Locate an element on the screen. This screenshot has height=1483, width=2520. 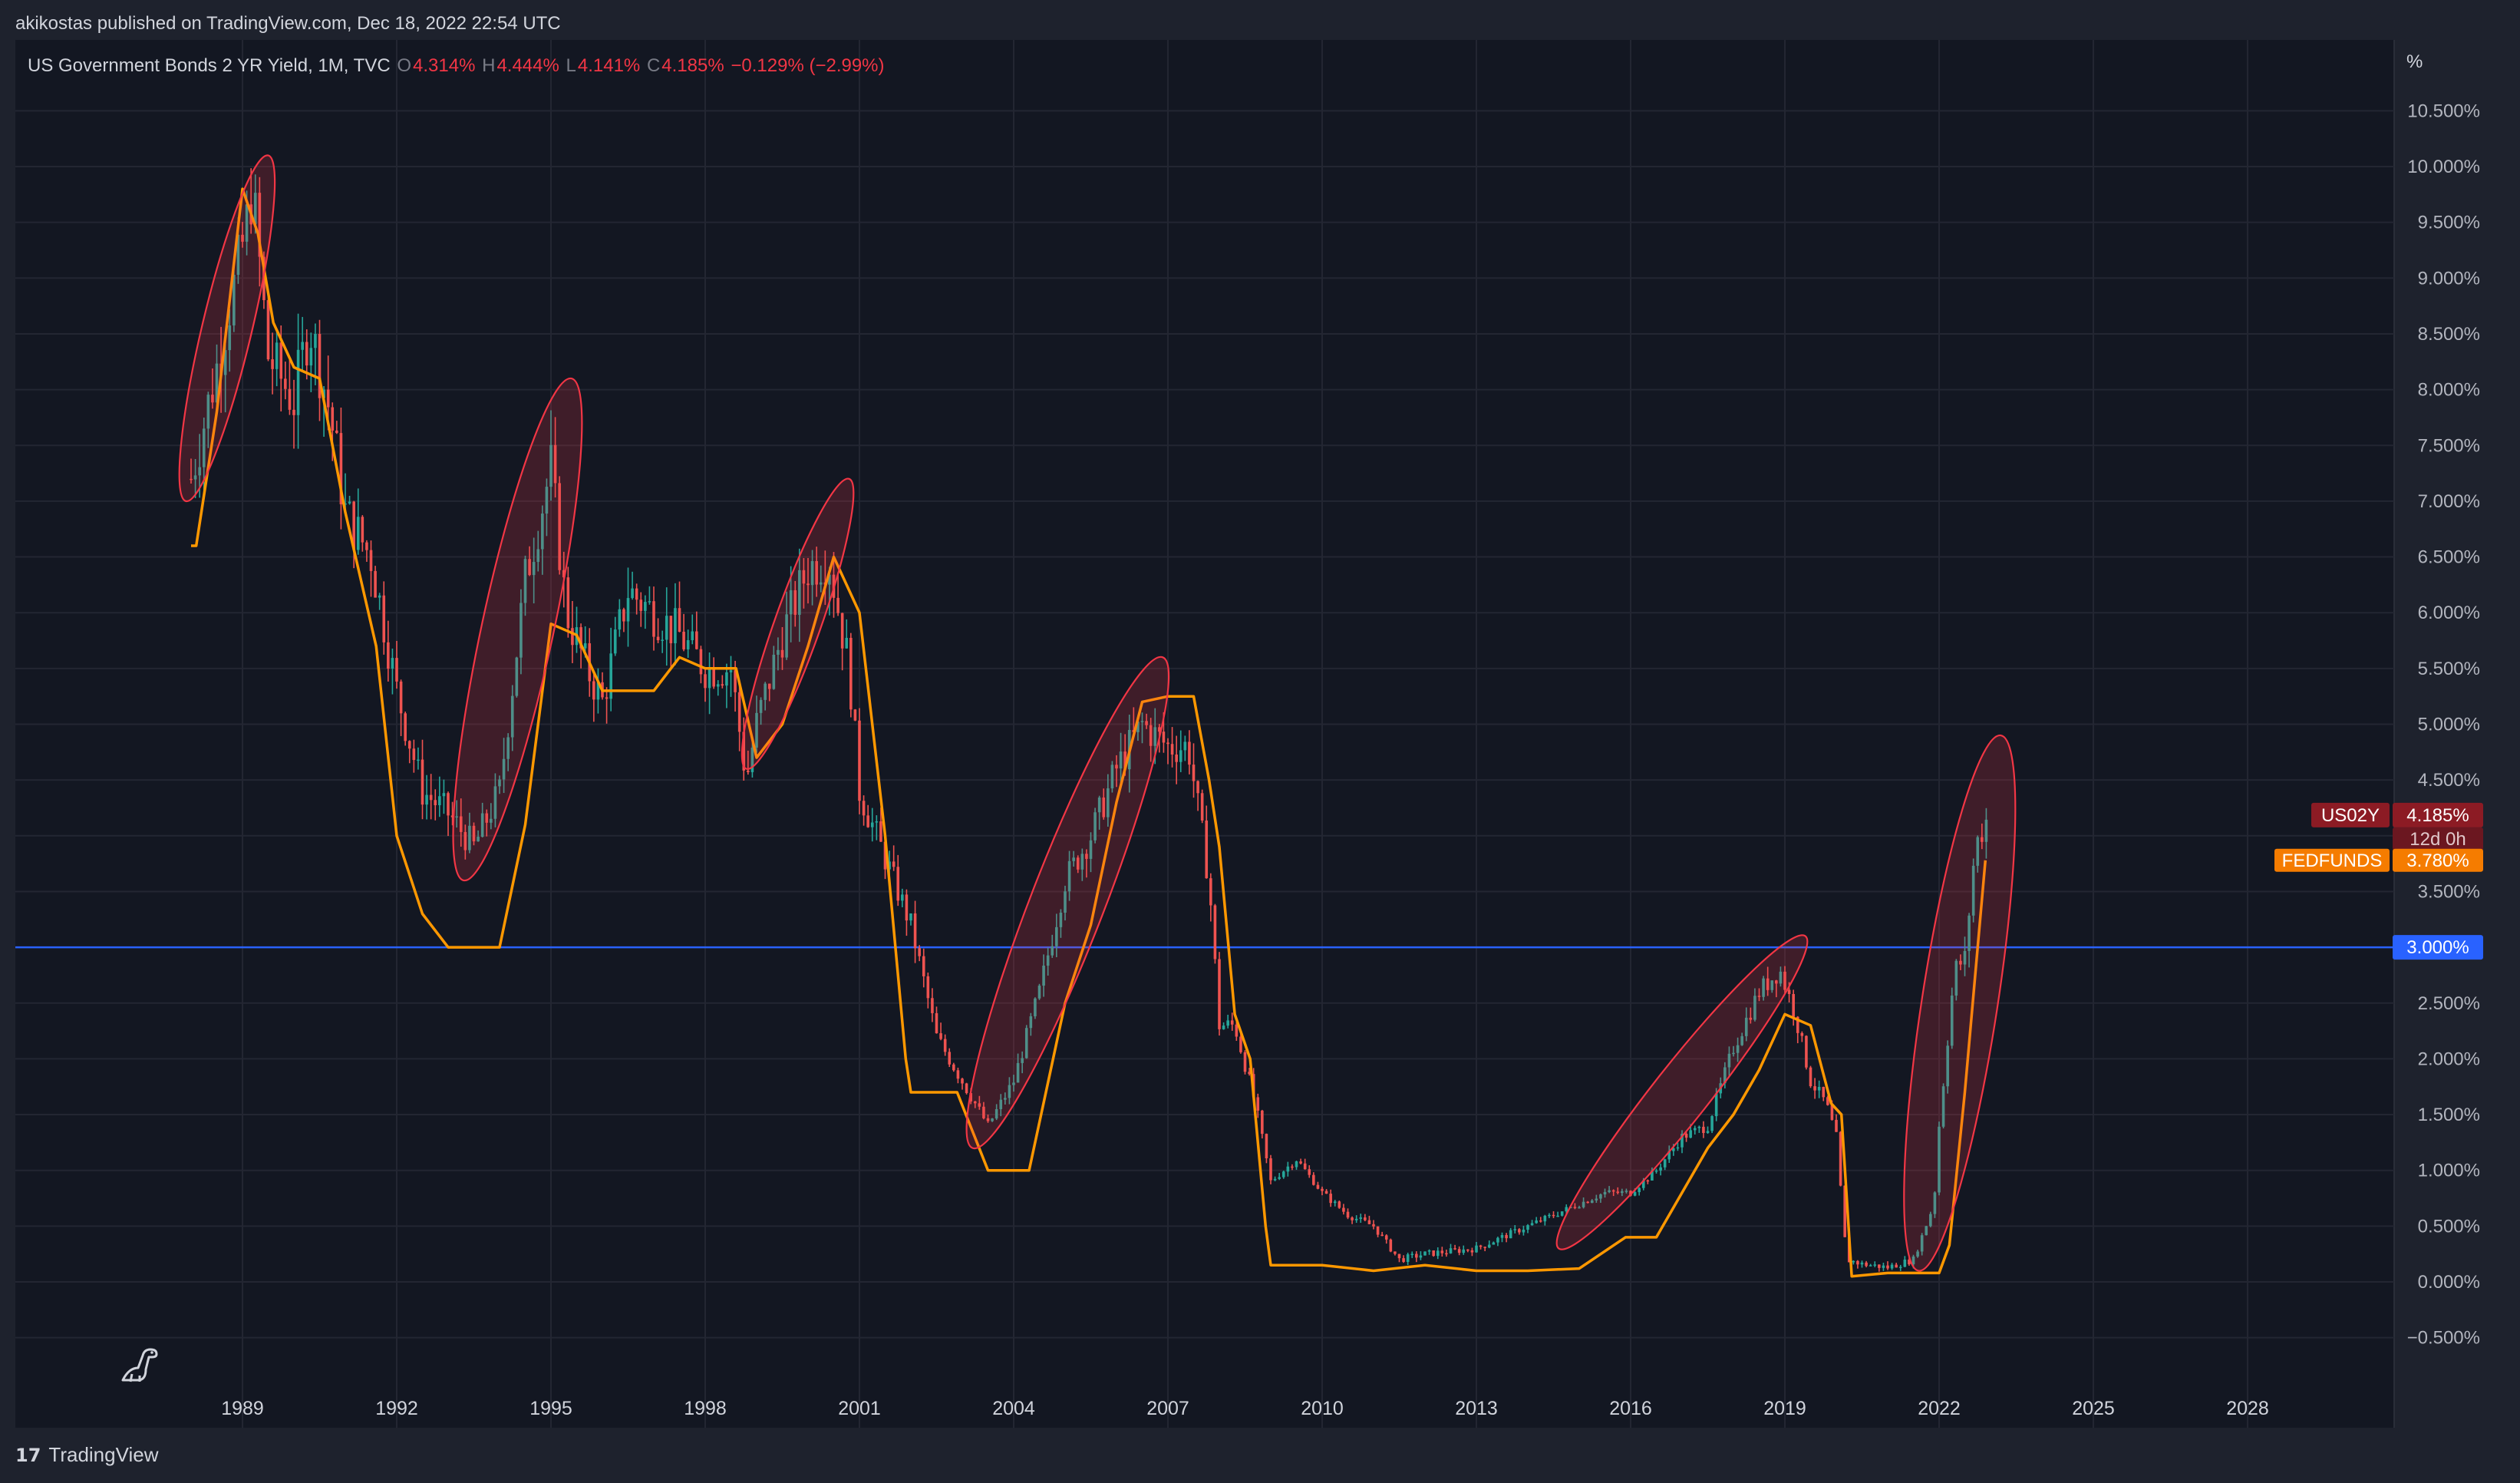
tradingview-logo-icon: 17 TradingView is located at coordinates (86, 1455).